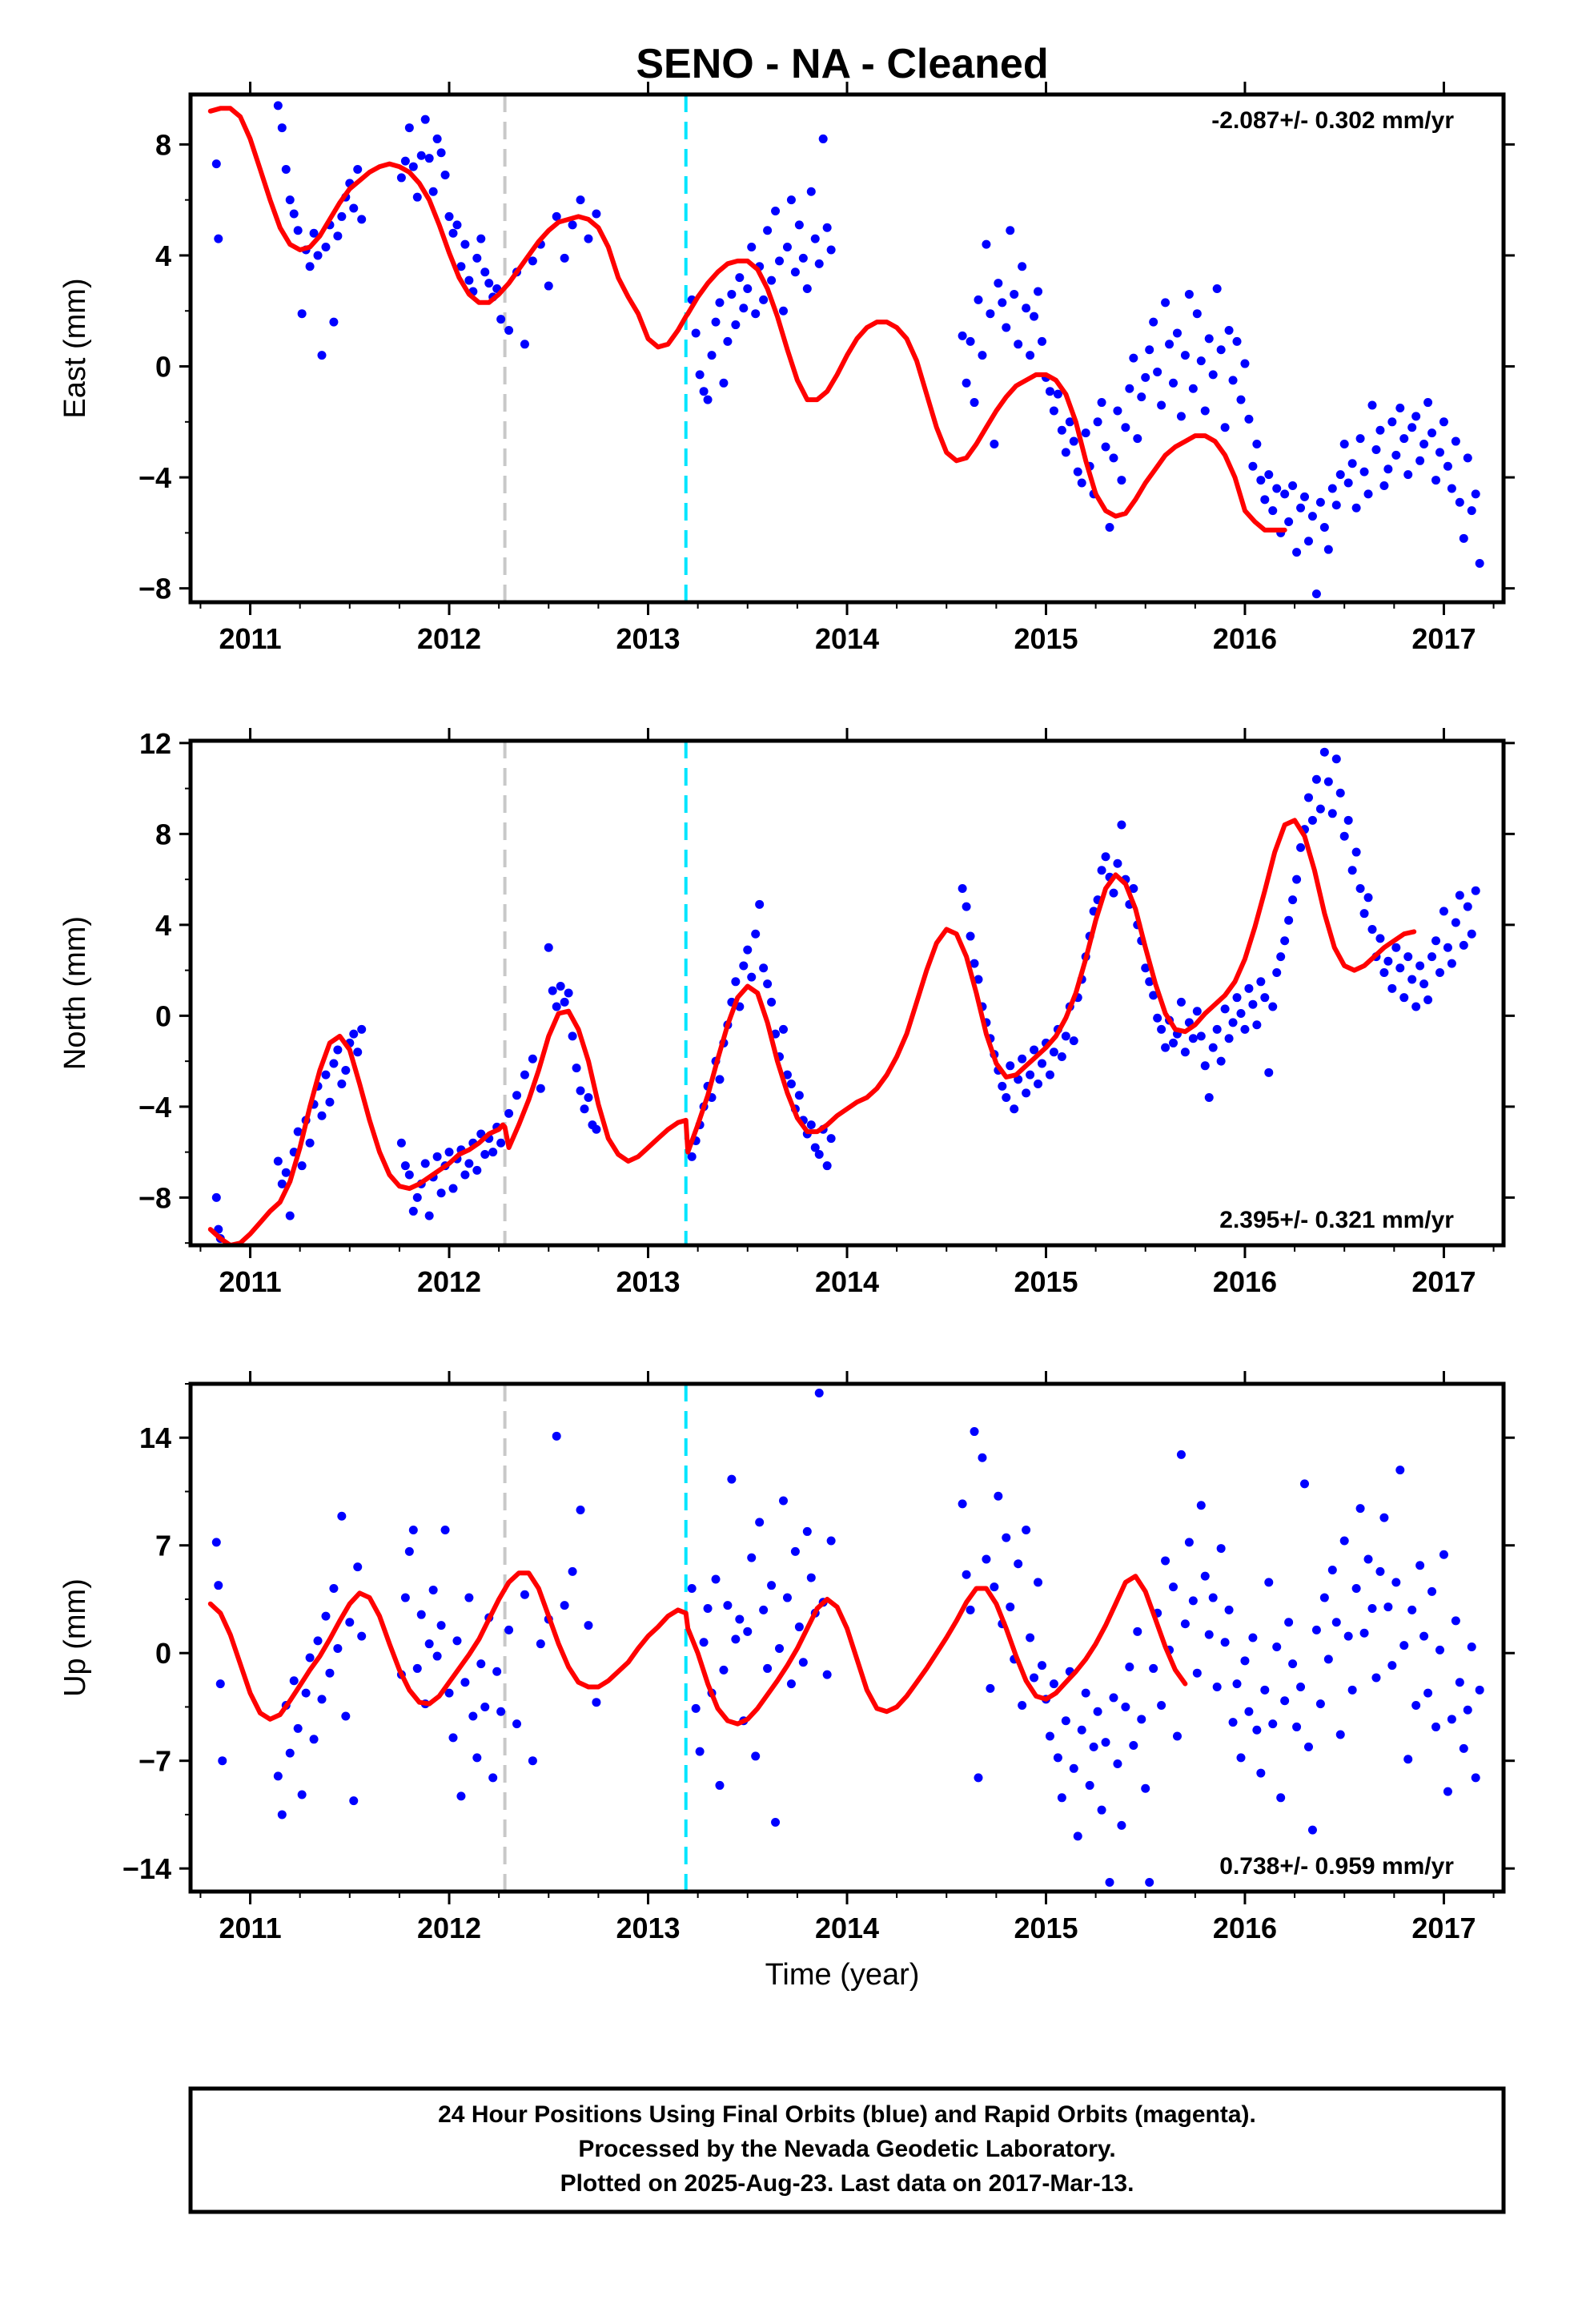  What do you see at coordinates (847, 1281) in the screenshot?
I see `x-tick-label: 2014` at bounding box center [847, 1281].